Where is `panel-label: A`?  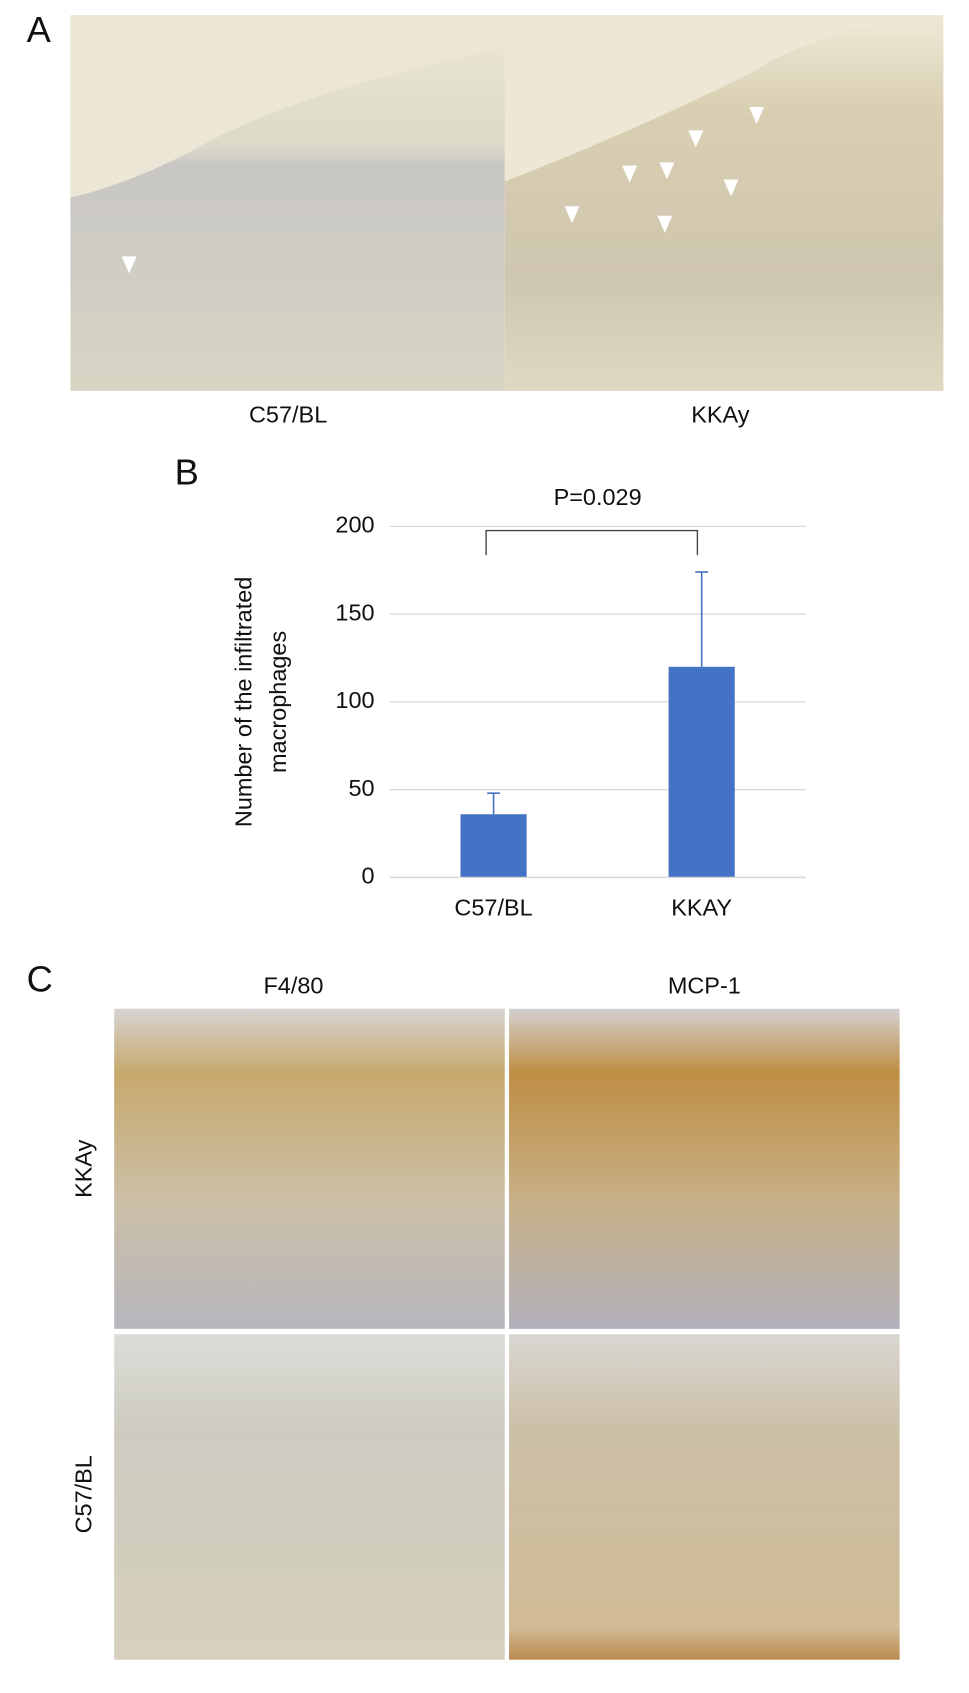 panel-label: A is located at coordinates (39, 29).